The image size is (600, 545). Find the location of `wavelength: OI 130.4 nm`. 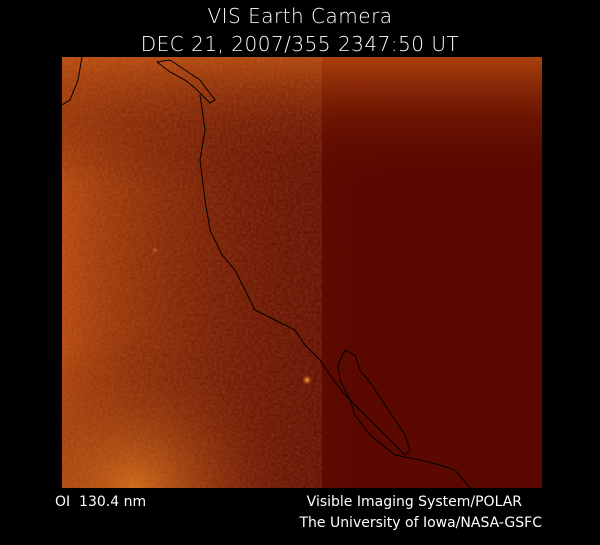

wavelength: OI 130.4 nm is located at coordinates (100, 502).